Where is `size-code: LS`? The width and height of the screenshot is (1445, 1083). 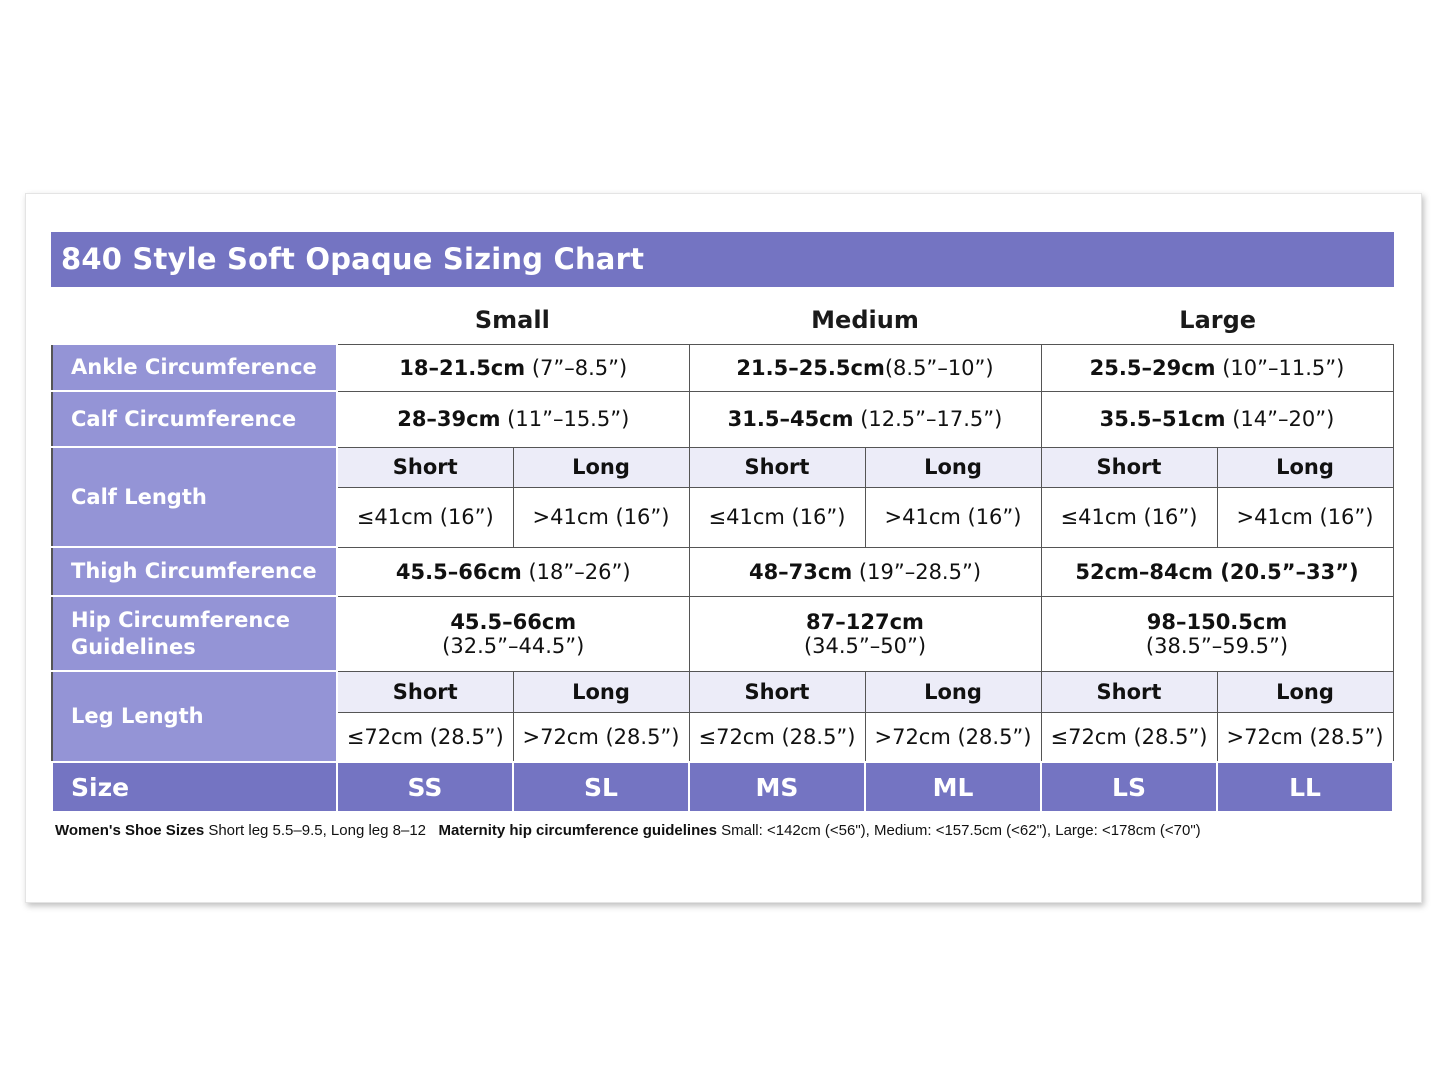
size-code: LS is located at coordinates (1129, 787).